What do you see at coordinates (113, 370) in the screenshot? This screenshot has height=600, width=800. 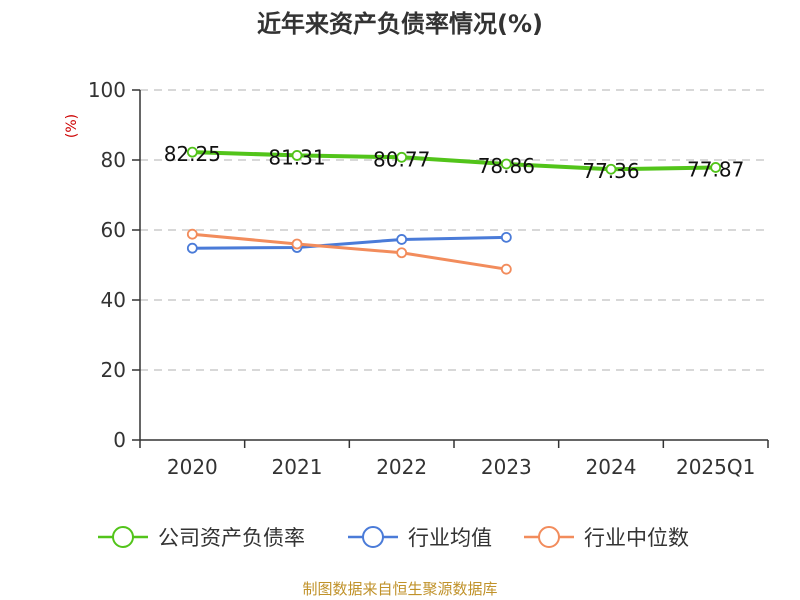 I see `y-tick-label: 20` at bounding box center [113, 370].